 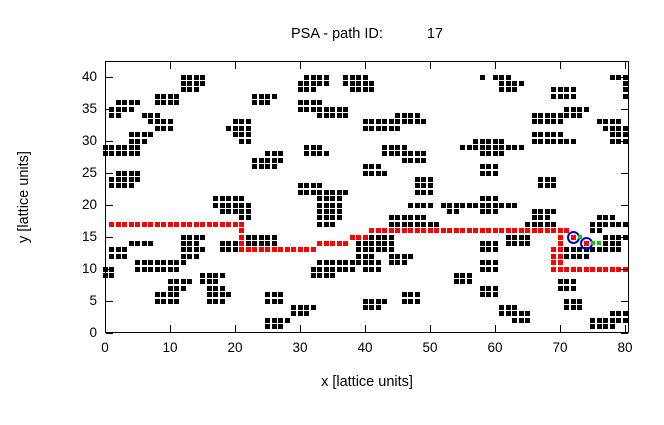 What do you see at coordinates (89, 204) in the screenshot?
I see `y-tick-label: 20` at bounding box center [89, 204].